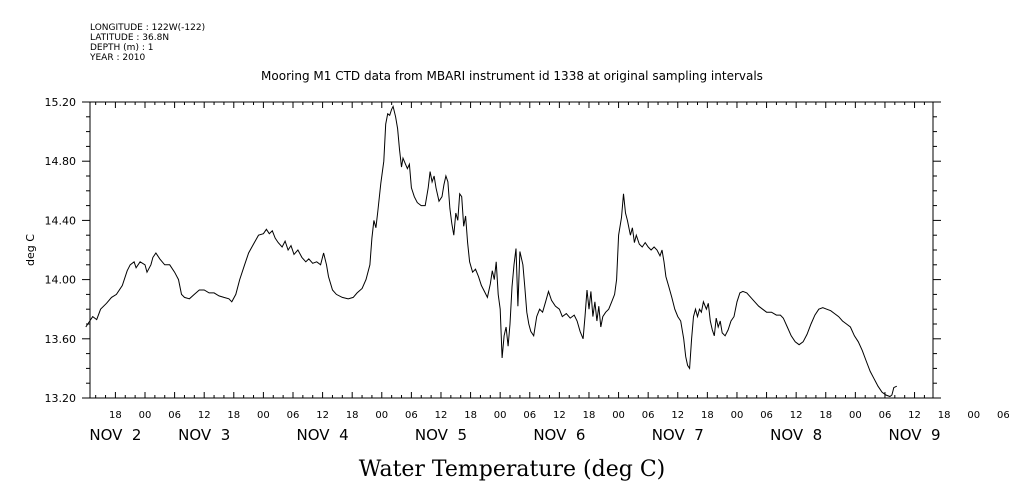 The height and width of the screenshot is (504, 1009). What do you see at coordinates (30, 250) in the screenshot?
I see `y-axis-label: deg C` at bounding box center [30, 250].